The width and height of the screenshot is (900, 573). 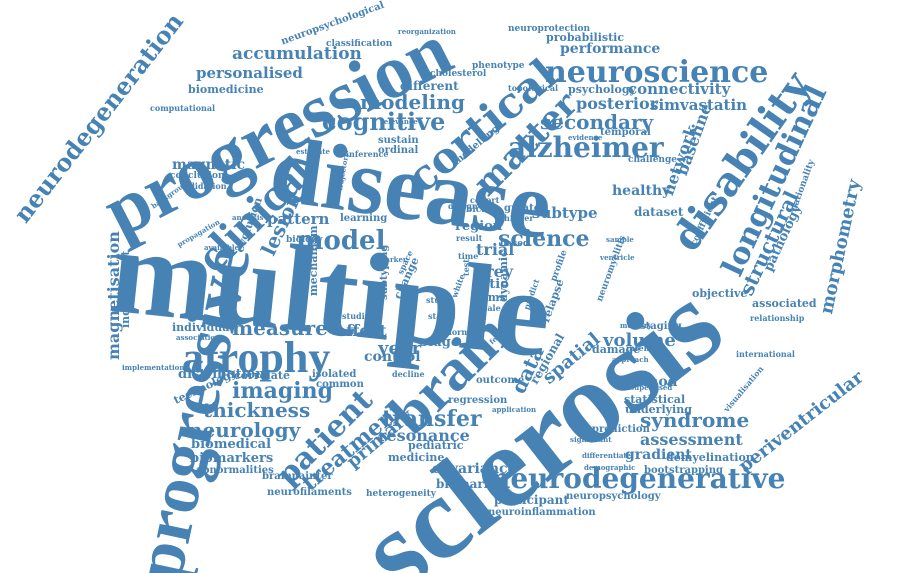 What do you see at coordinates (621, 429) in the screenshot?
I see `word-prediction: prediction` at bounding box center [621, 429].